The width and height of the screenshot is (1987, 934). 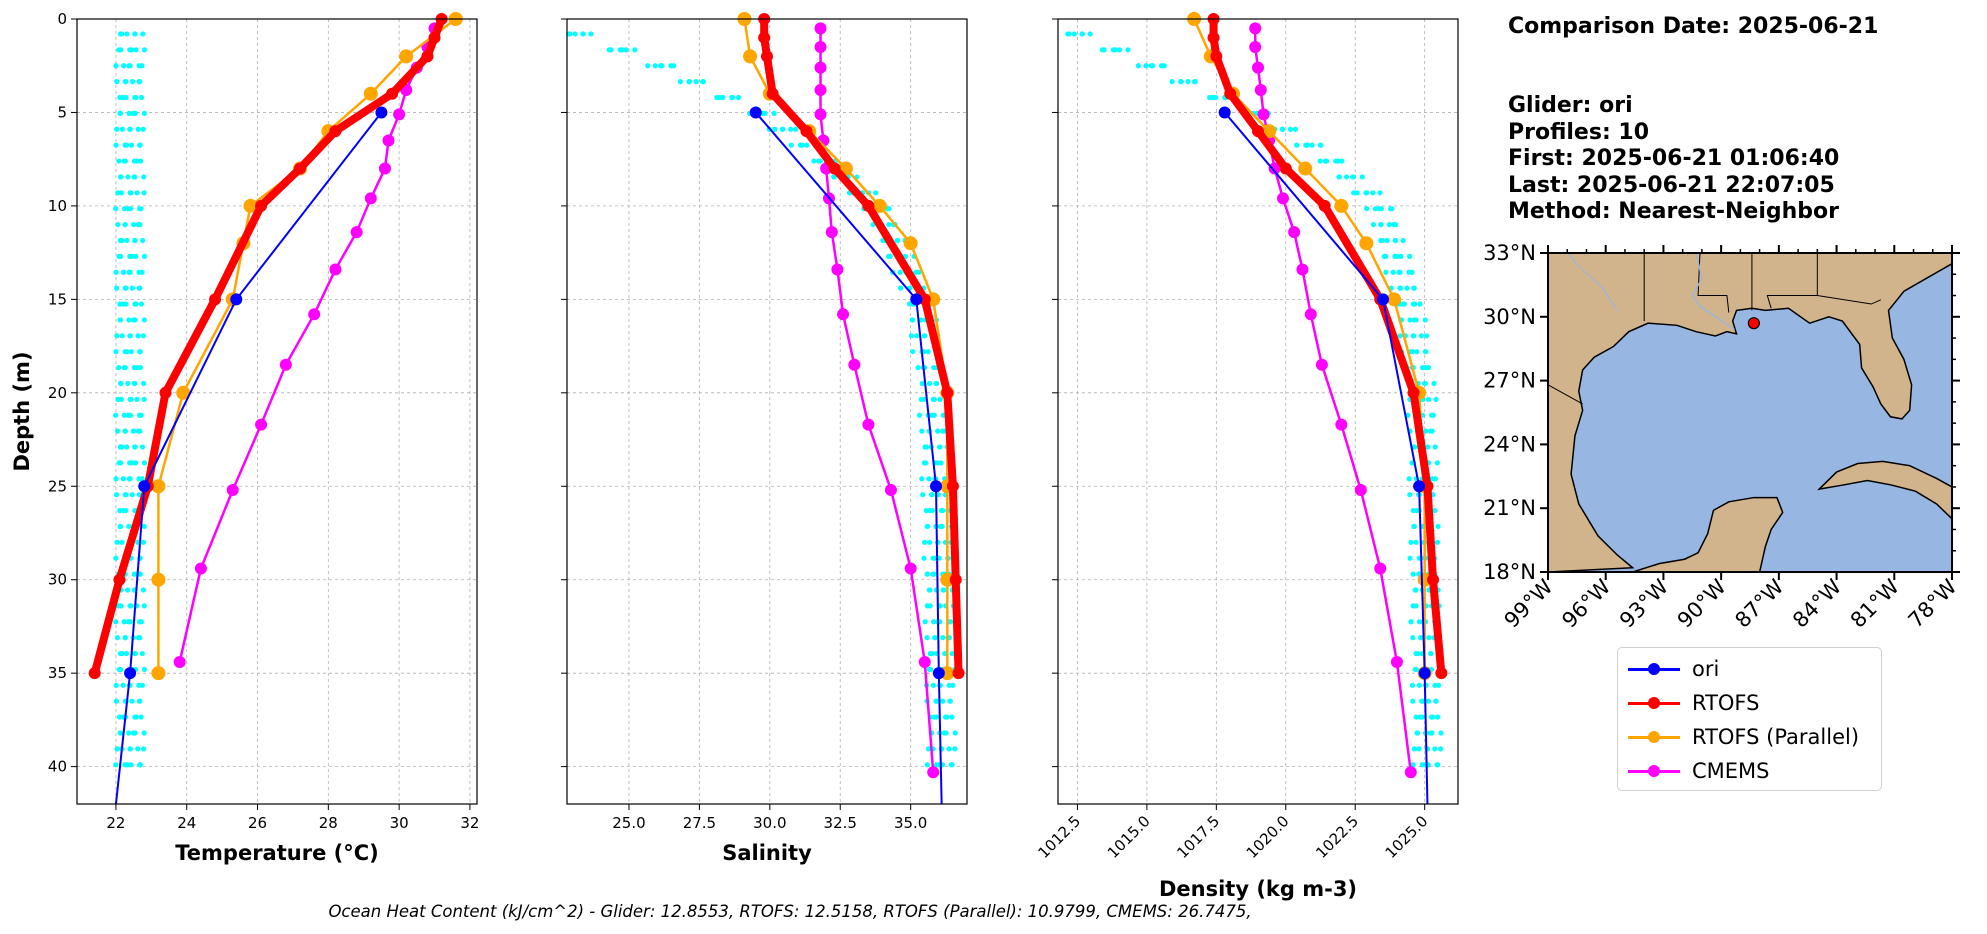 What do you see at coordinates (57, 580) in the screenshot?
I see `y-tick-label: 30` at bounding box center [57, 580].